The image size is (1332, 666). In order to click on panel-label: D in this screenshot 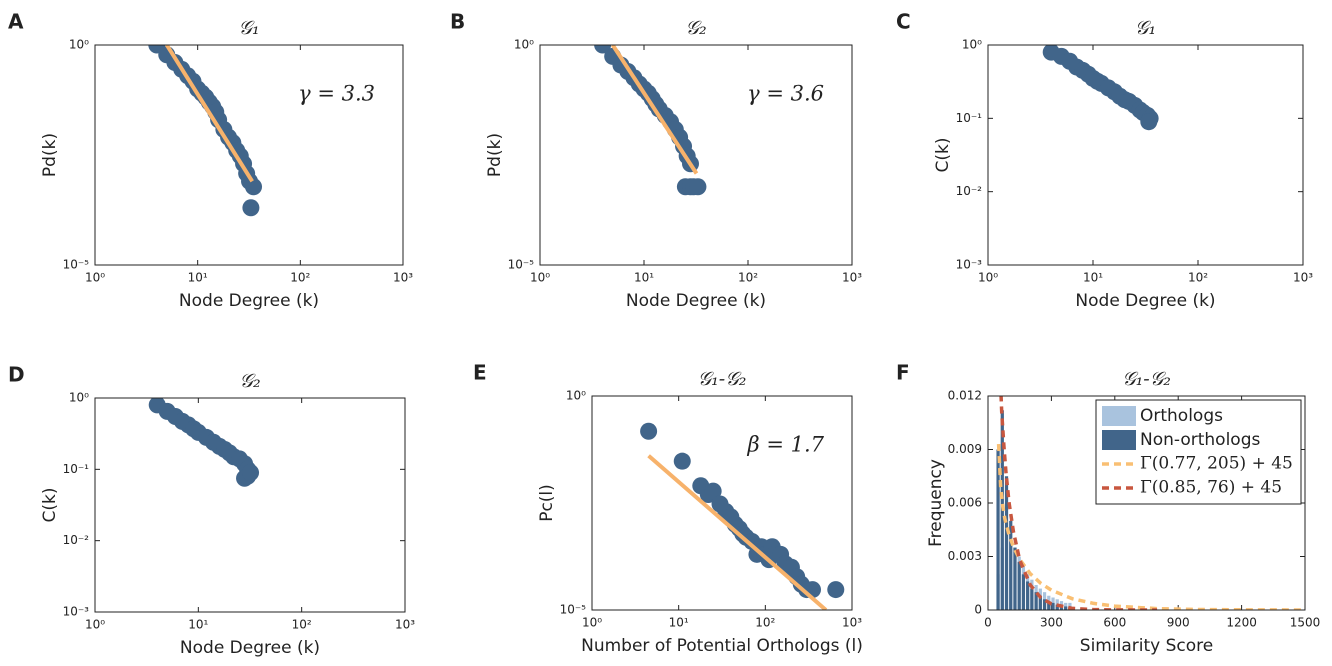, I will do `click(16, 375)`.